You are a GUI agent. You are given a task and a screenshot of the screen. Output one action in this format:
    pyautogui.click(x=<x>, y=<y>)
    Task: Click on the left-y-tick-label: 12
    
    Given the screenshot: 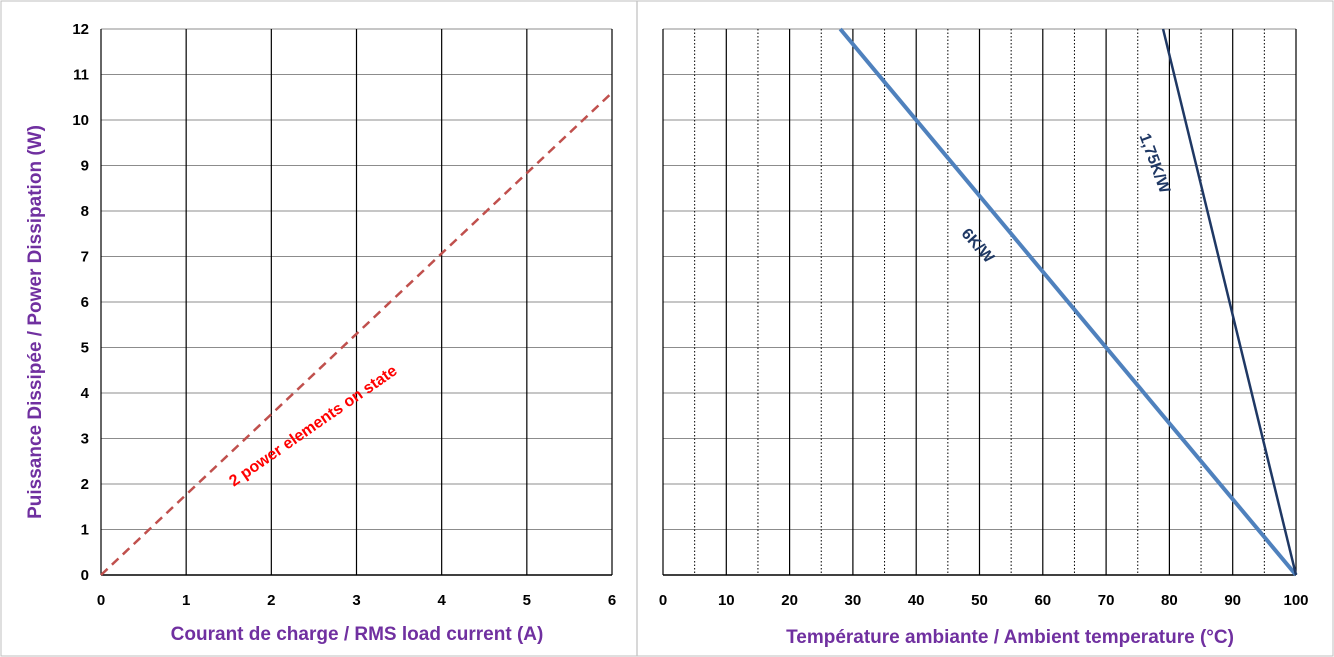 What is the action you would take?
    pyautogui.click(x=80, y=29)
    